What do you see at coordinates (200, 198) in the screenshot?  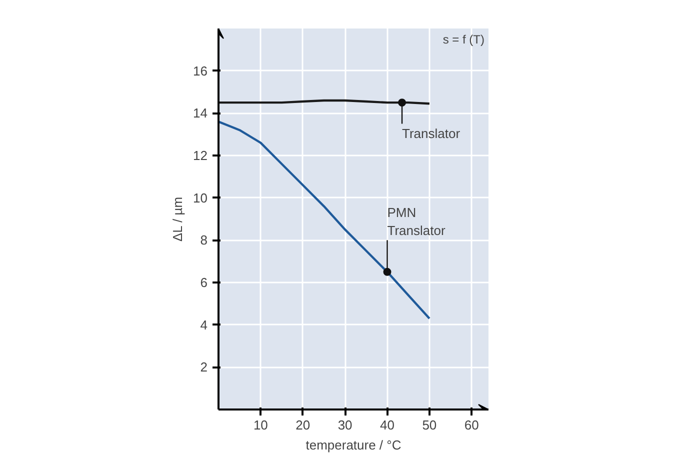 I see `y-tick-label: 10` at bounding box center [200, 198].